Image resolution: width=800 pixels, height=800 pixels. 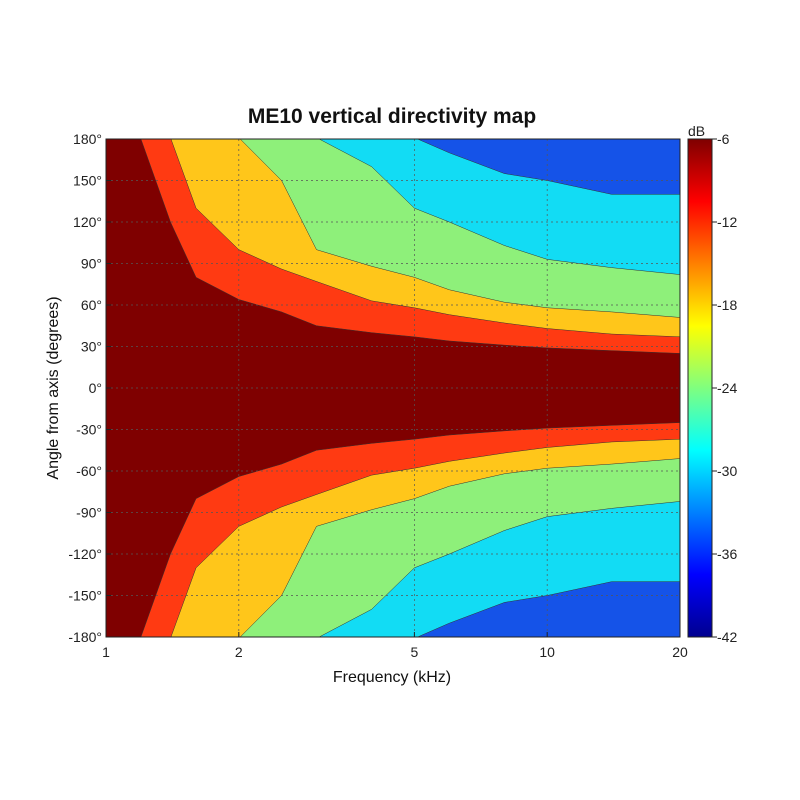 I want to click on y-tick-label: -90°, so click(x=89, y=513).